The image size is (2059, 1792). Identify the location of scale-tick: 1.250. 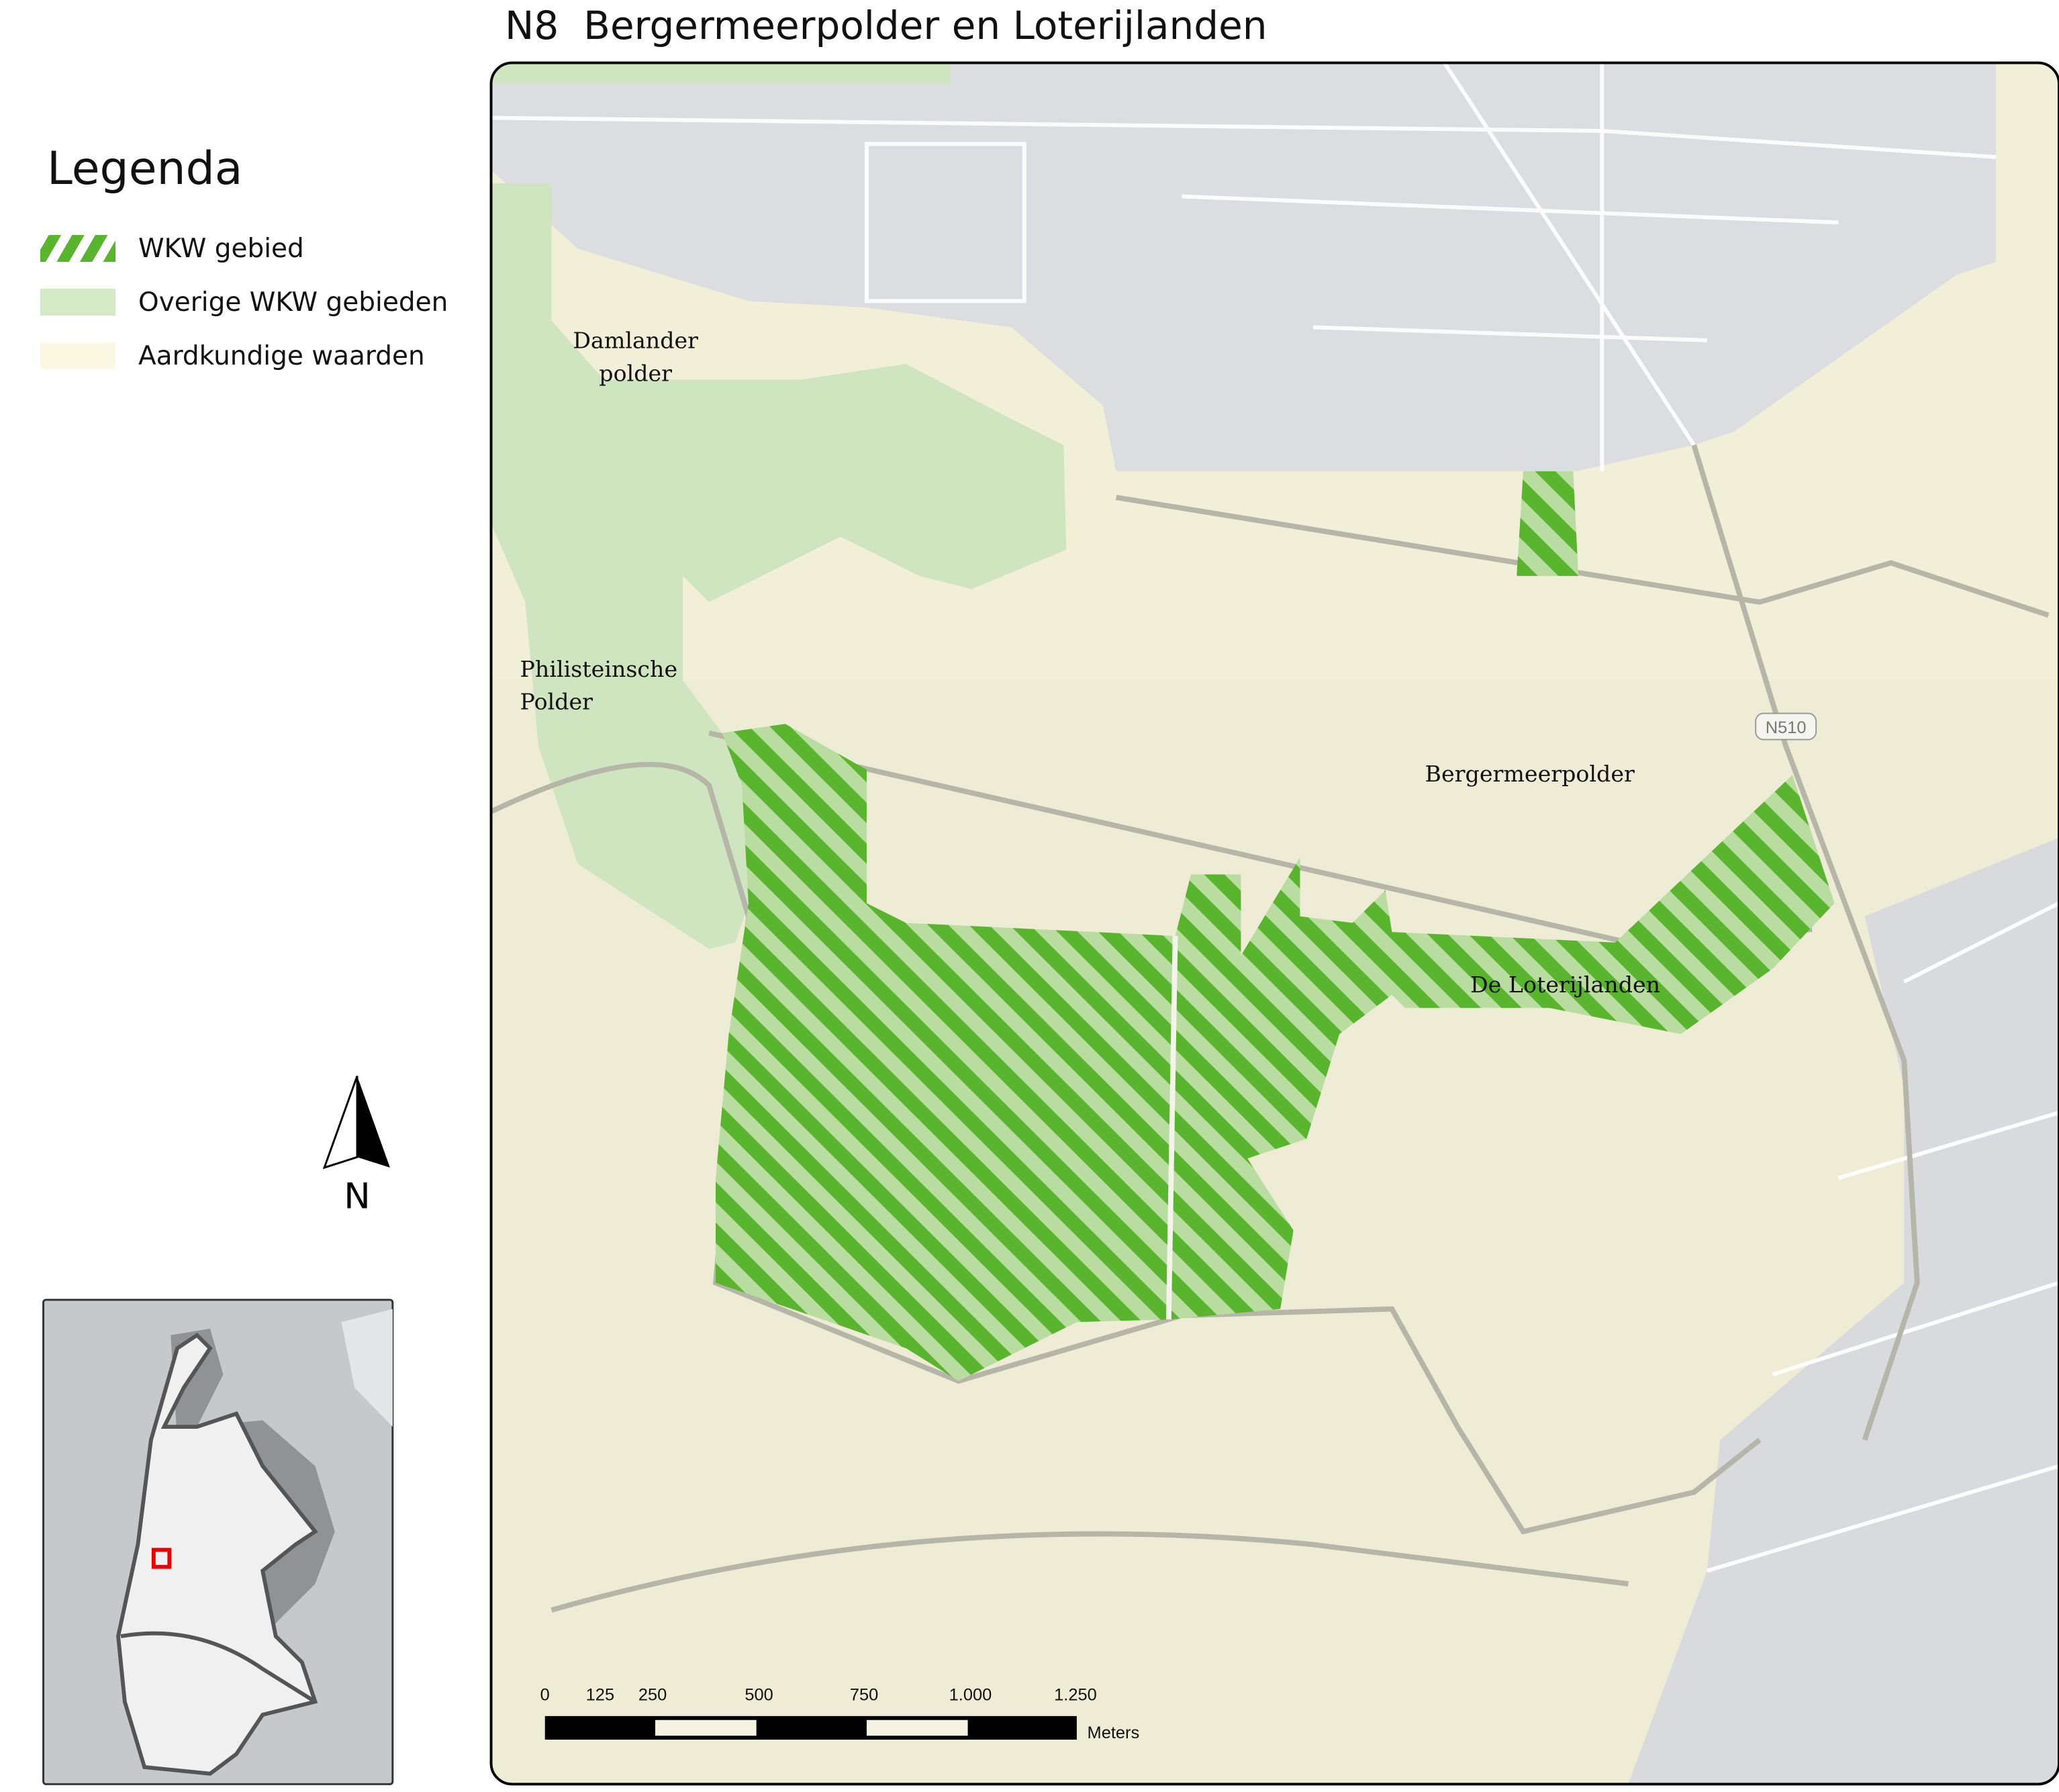
(1076, 1695).